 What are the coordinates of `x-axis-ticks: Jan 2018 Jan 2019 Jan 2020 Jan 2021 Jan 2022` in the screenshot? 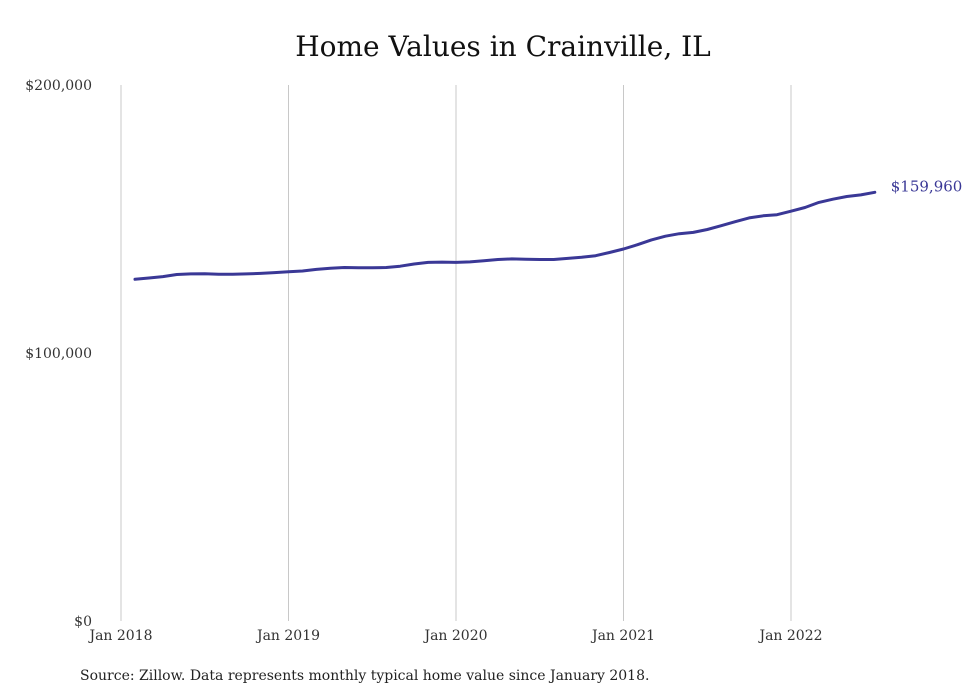 It's located at (454, 636).